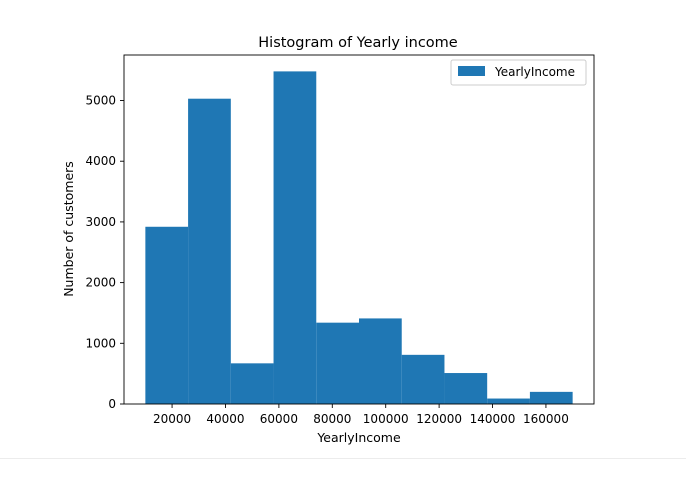  Describe the element at coordinates (100, 343) in the screenshot. I see `y-tick-label: 1000` at that location.